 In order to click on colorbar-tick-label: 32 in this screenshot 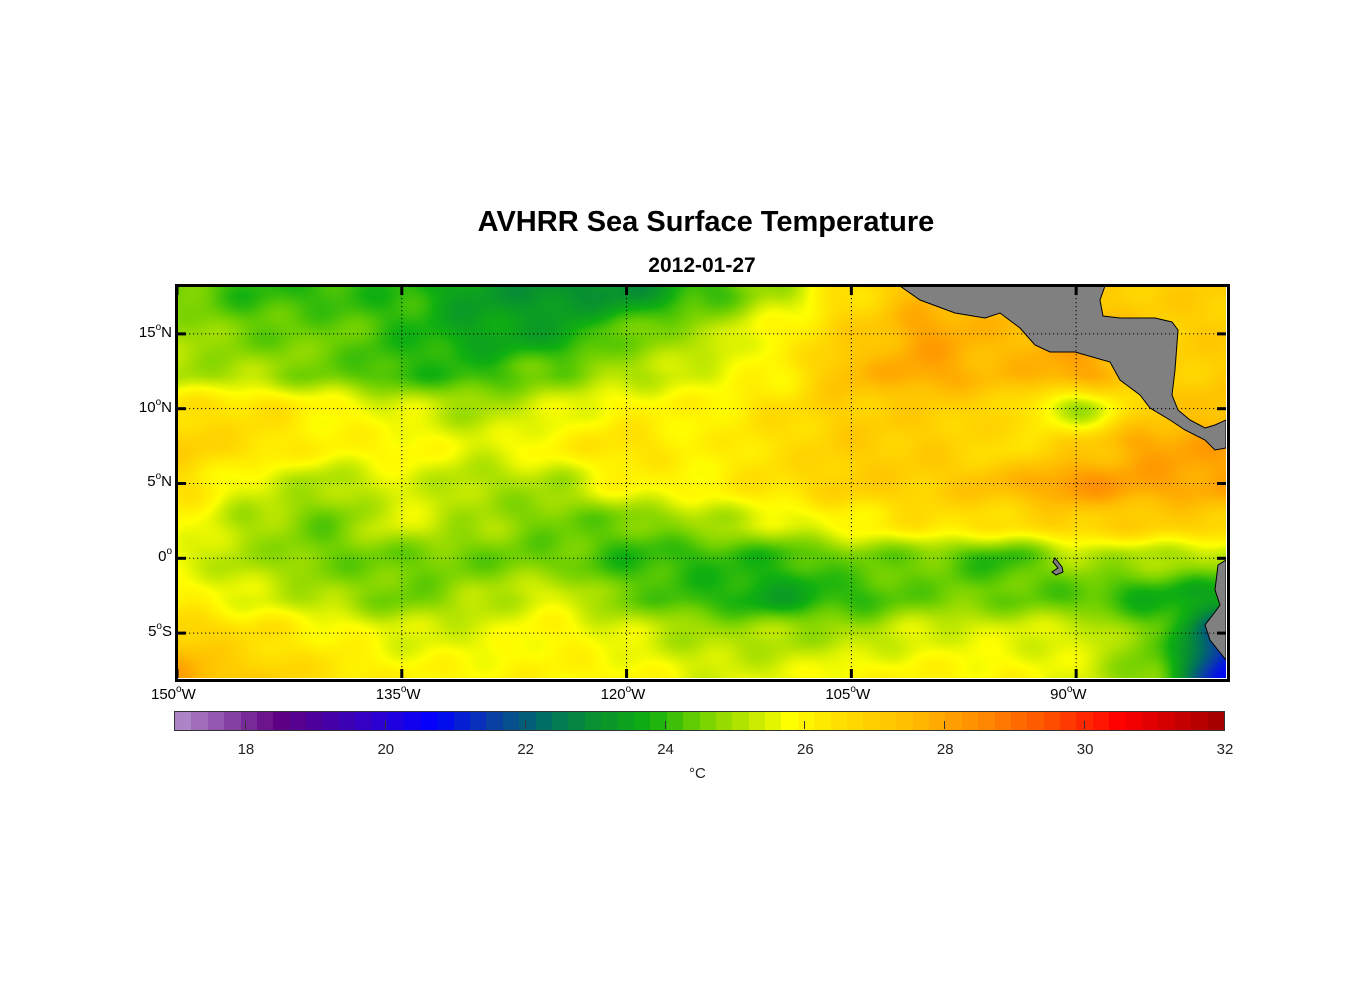, I will do `click(1225, 749)`.